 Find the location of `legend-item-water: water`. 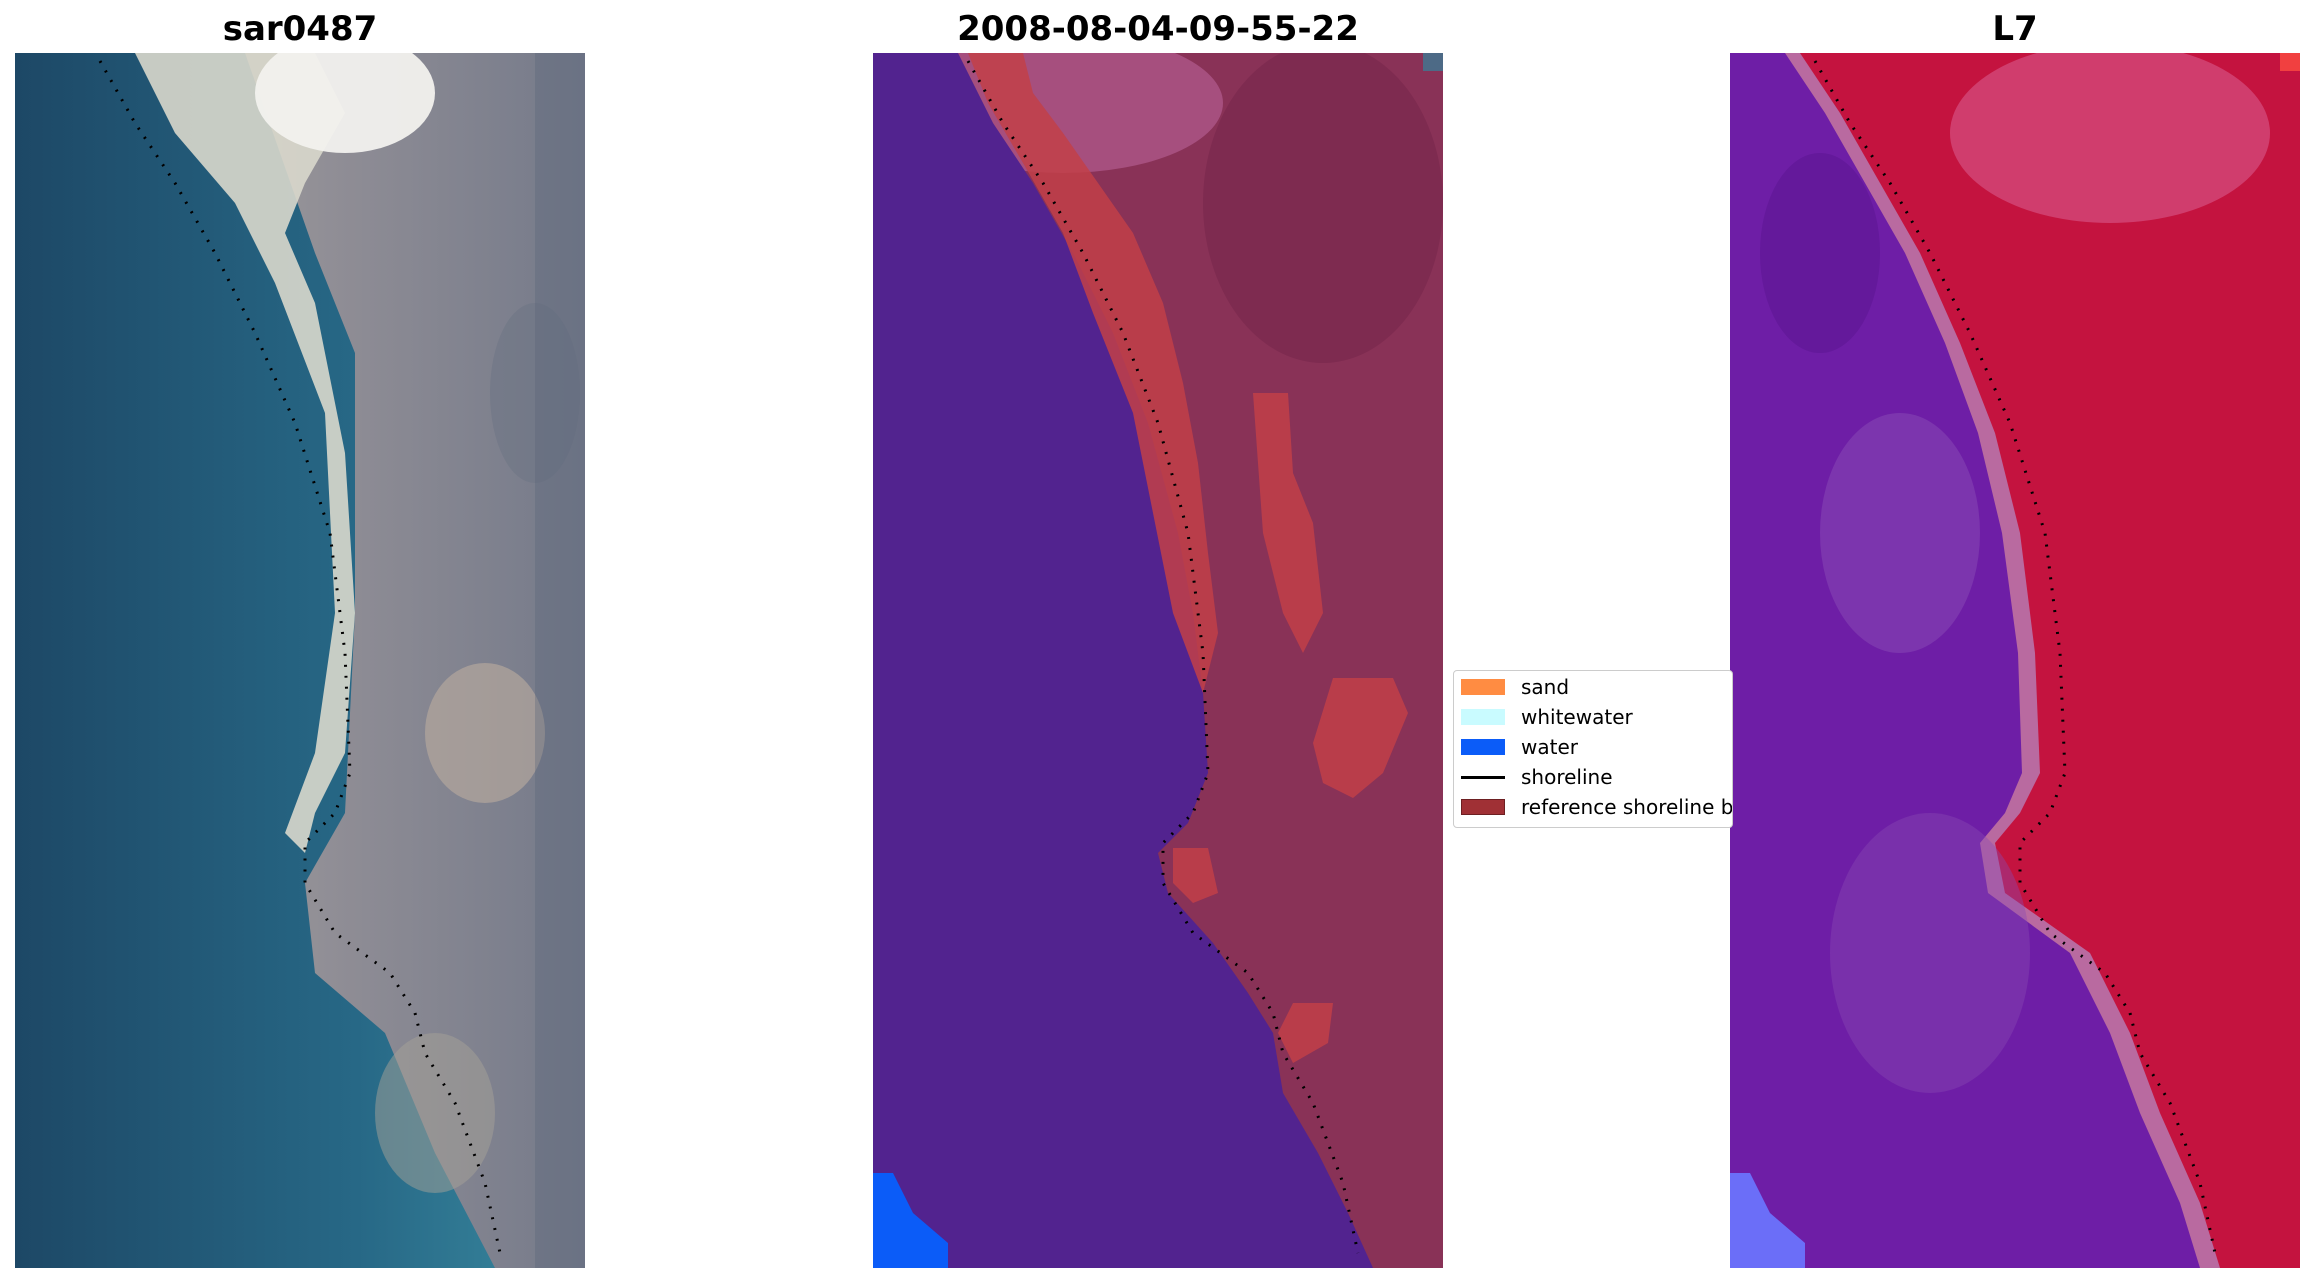

legend-item-water: water is located at coordinates (1593, 747).